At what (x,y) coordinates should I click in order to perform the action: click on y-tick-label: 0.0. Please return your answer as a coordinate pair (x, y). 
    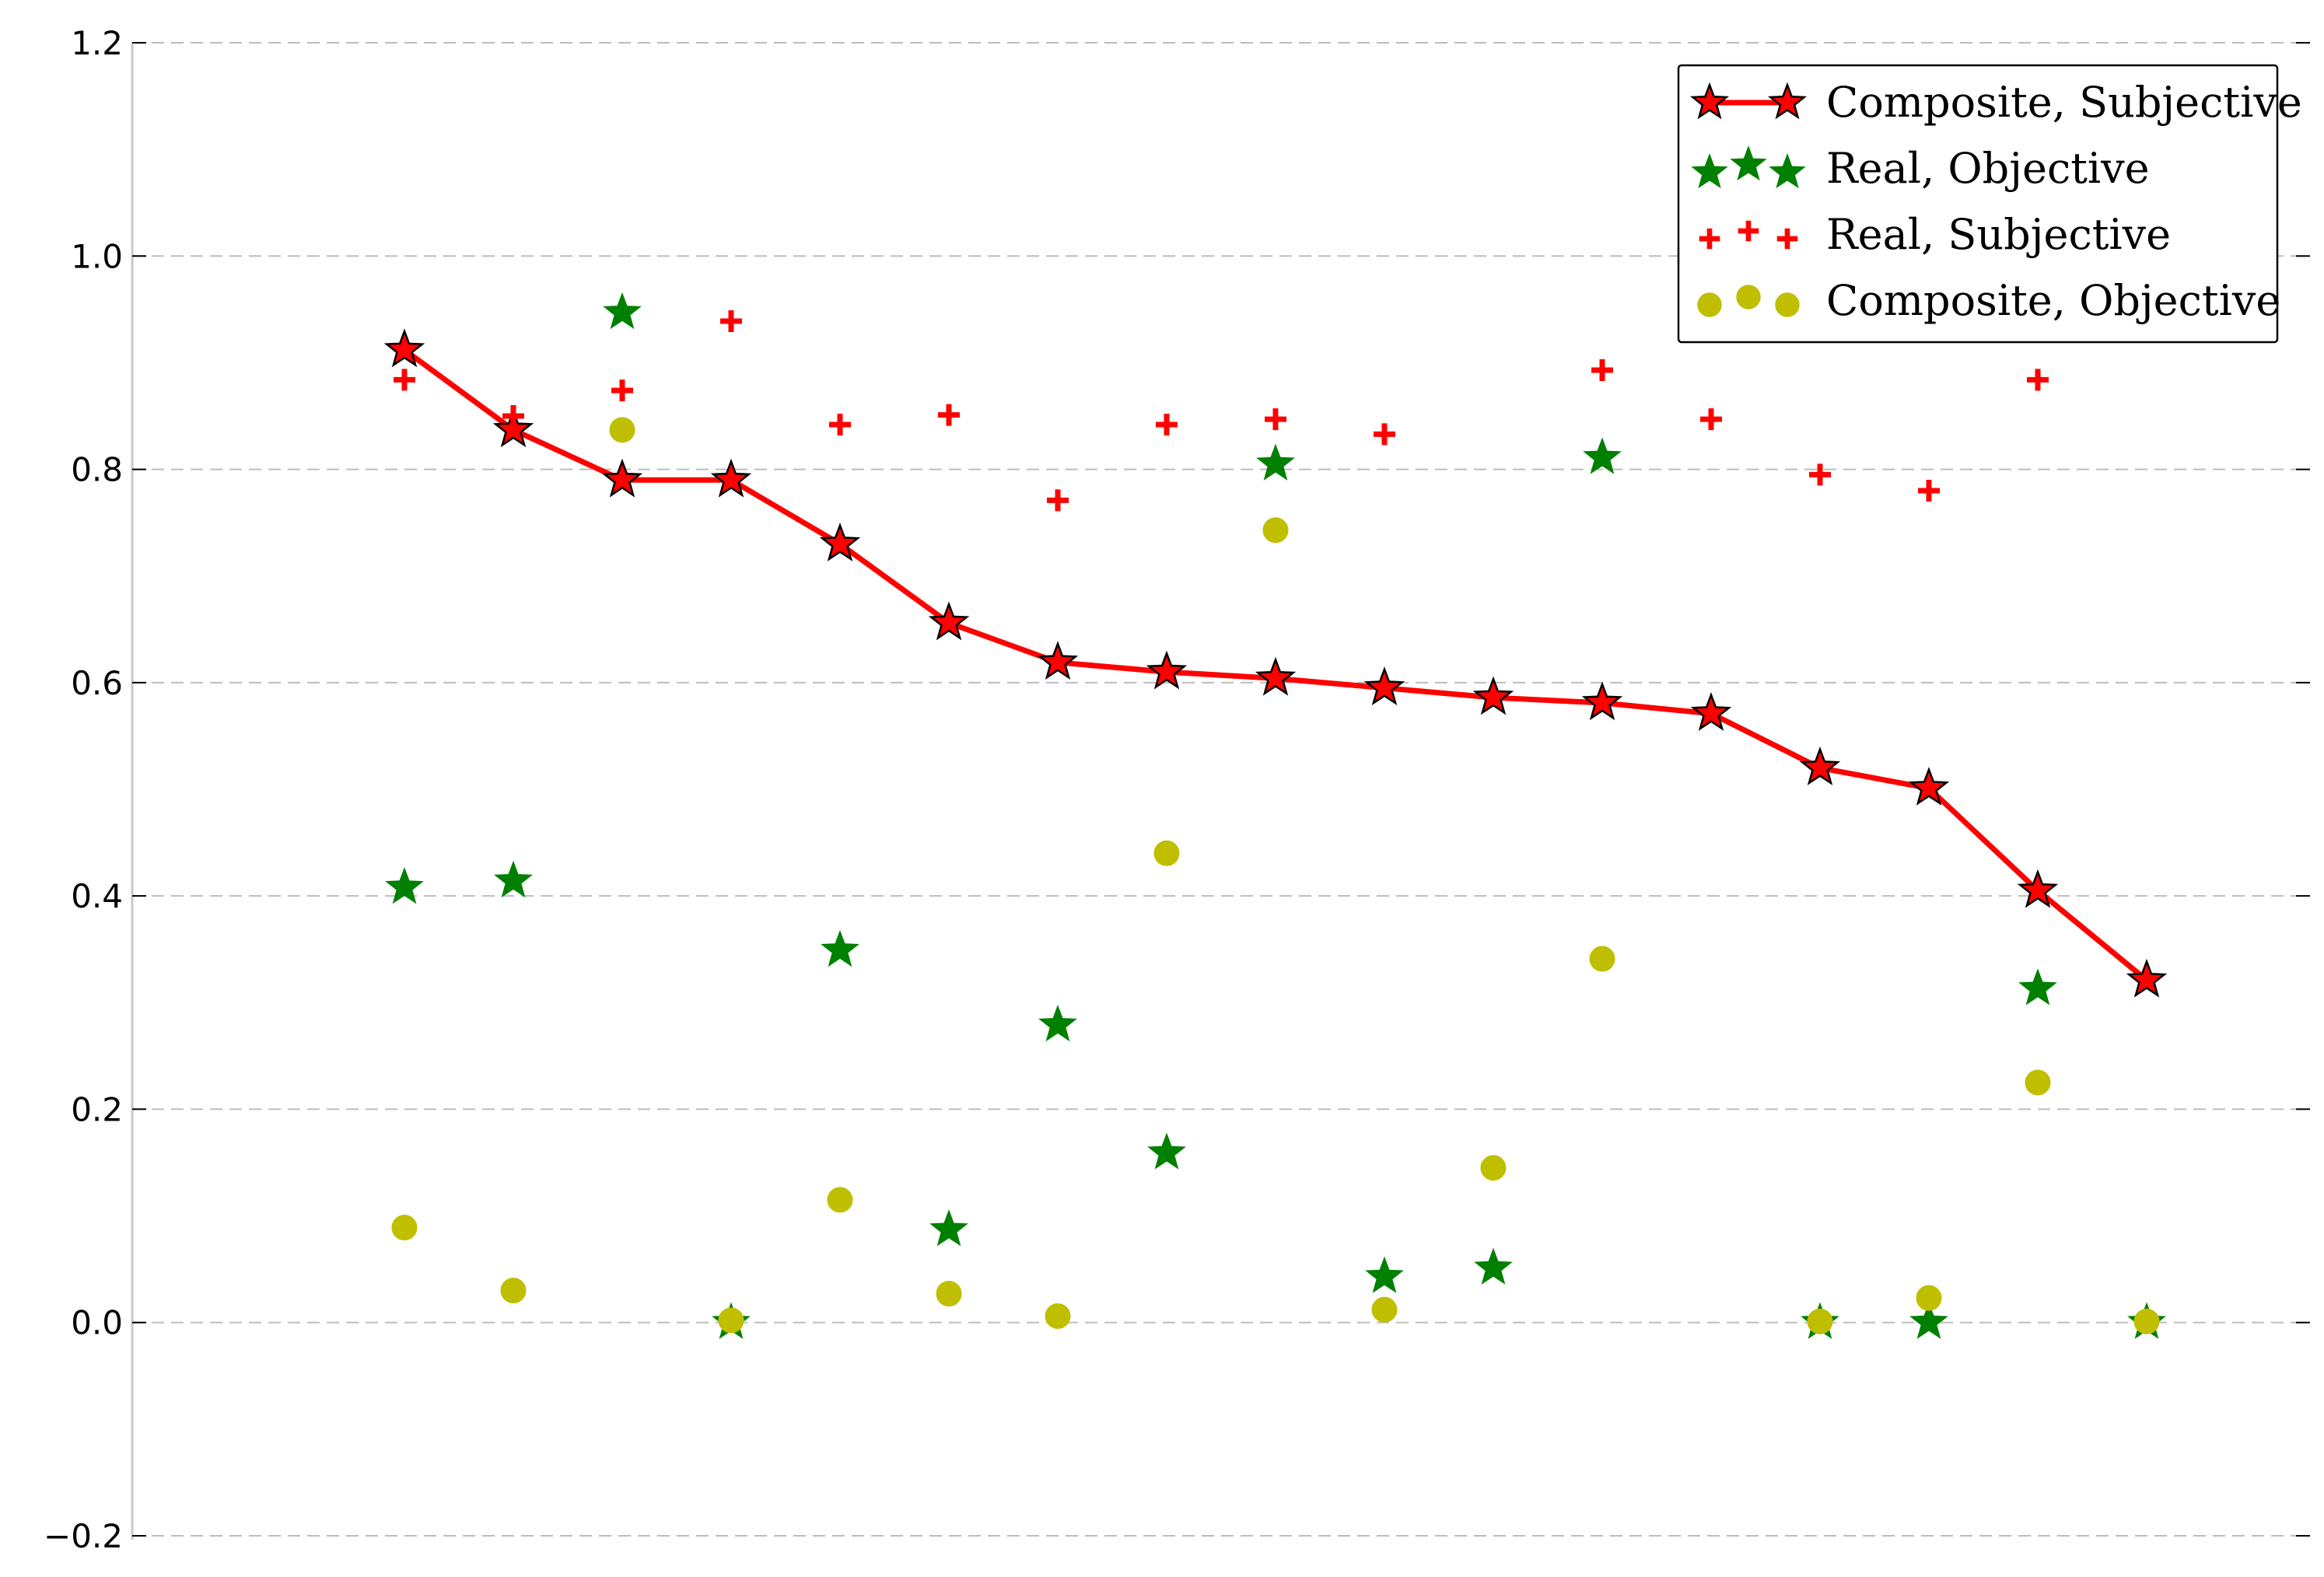
    Looking at the image, I should click on (97, 1323).